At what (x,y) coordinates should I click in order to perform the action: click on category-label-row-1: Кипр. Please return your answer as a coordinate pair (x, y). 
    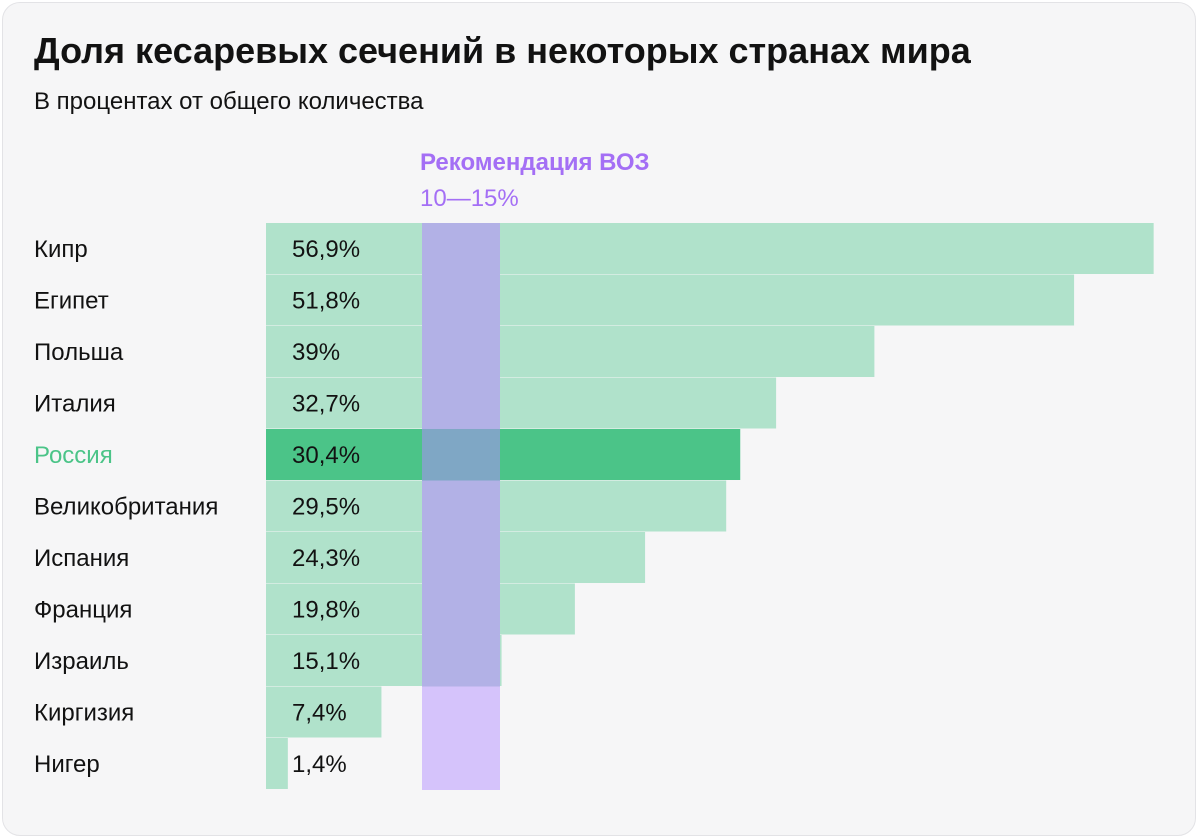
    Looking at the image, I should click on (61, 249).